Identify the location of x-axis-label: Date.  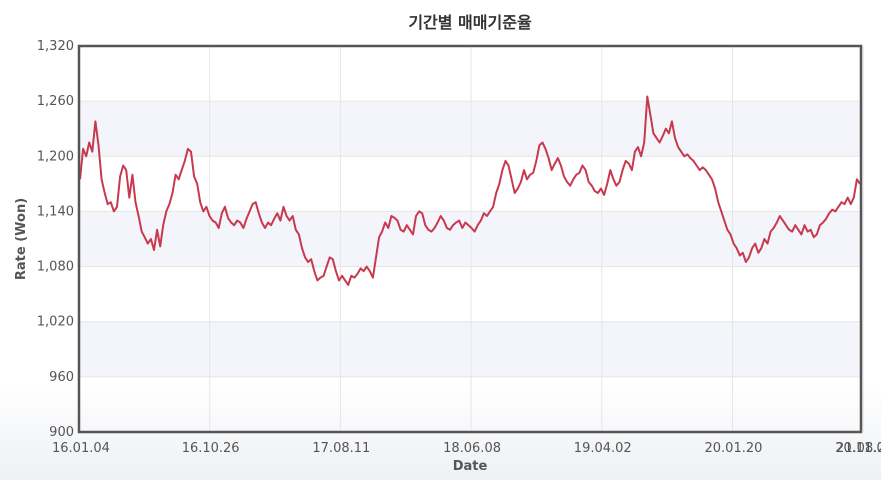
(470, 466).